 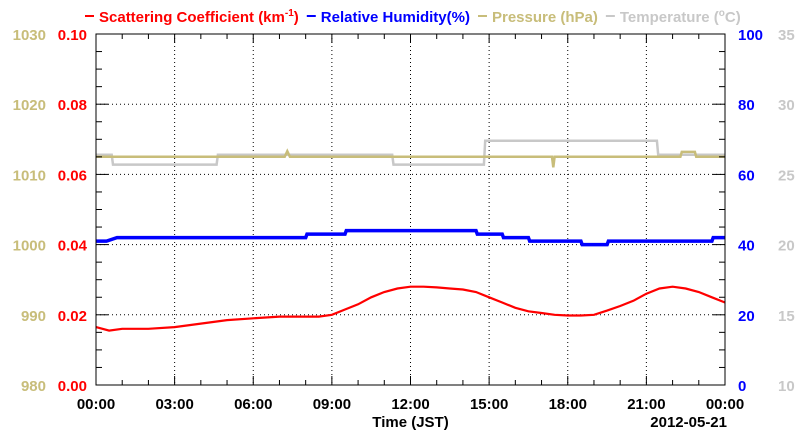 I want to click on series-line-temperature, so click(x=410, y=152).